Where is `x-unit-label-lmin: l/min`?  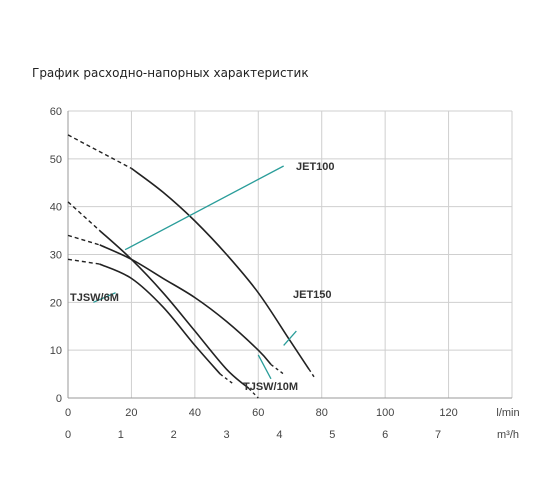 x-unit-label-lmin: l/min is located at coordinates (507, 413).